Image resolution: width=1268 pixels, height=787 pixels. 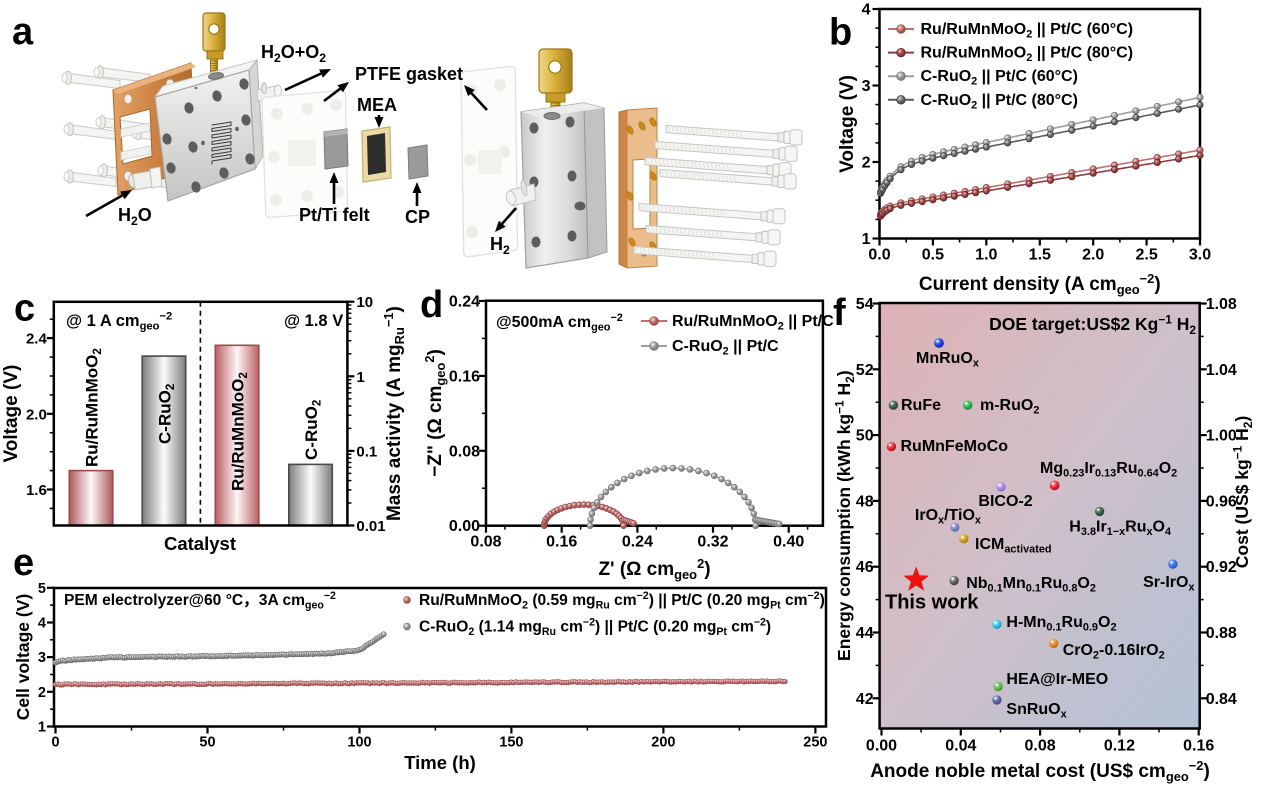 I want to click on svg-text: IrOx/TiOx, so click(x=948, y=517).